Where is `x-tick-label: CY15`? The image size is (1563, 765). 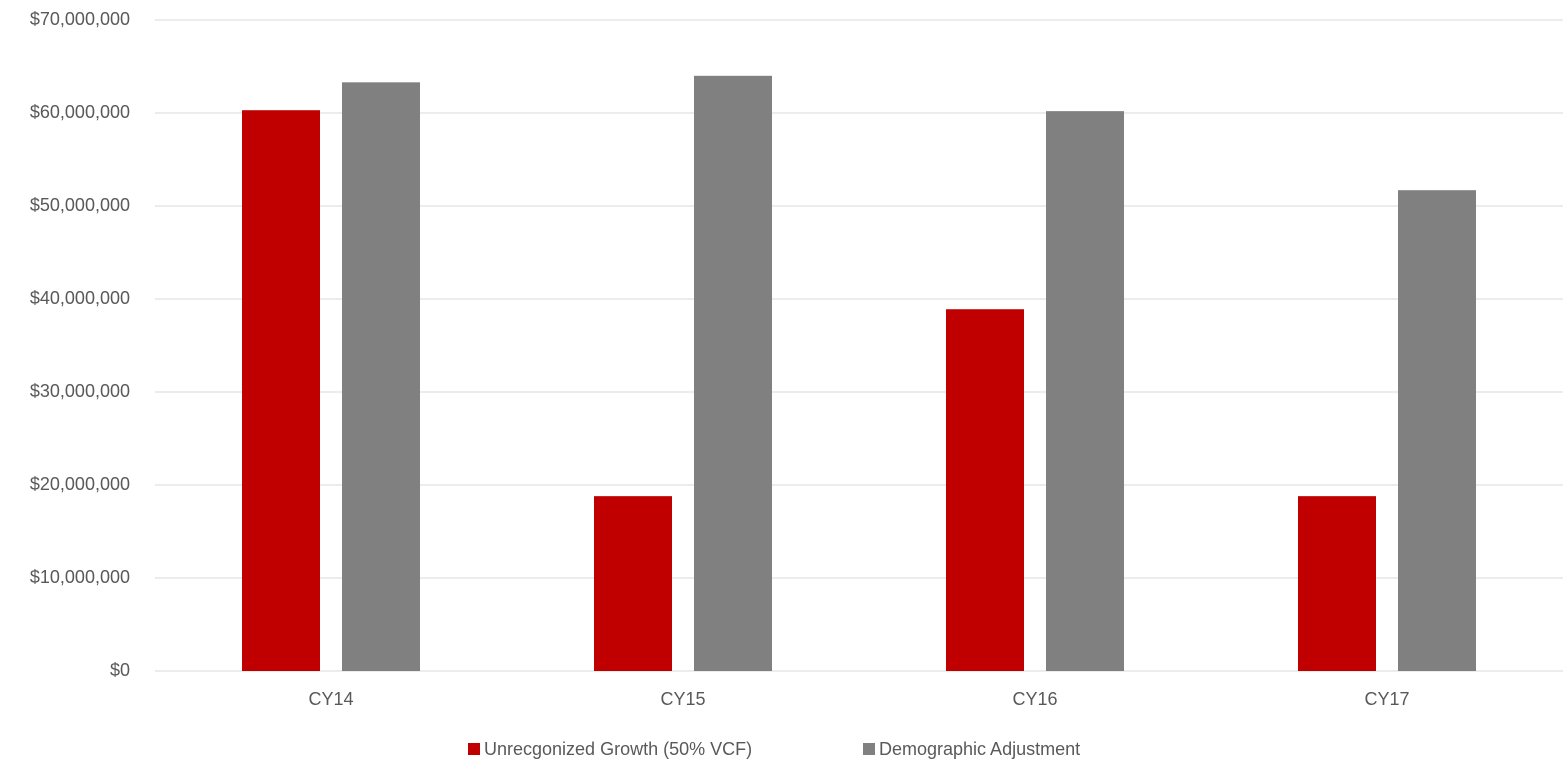 x-tick-label: CY15 is located at coordinates (682, 699).